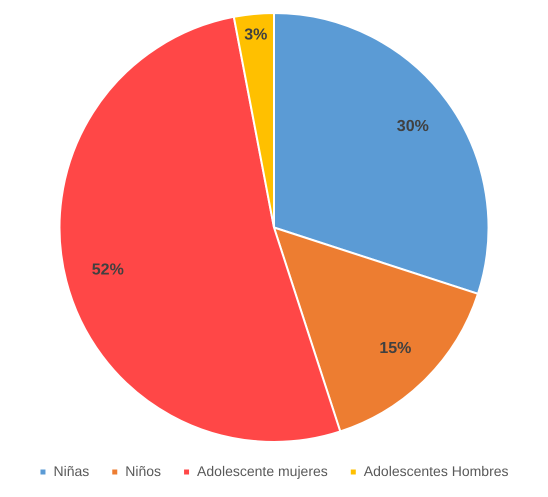  Describe the element at coordinates (436, 470) in the screenshot. I see `legend-label: Adolescentes Hombres` at that location.